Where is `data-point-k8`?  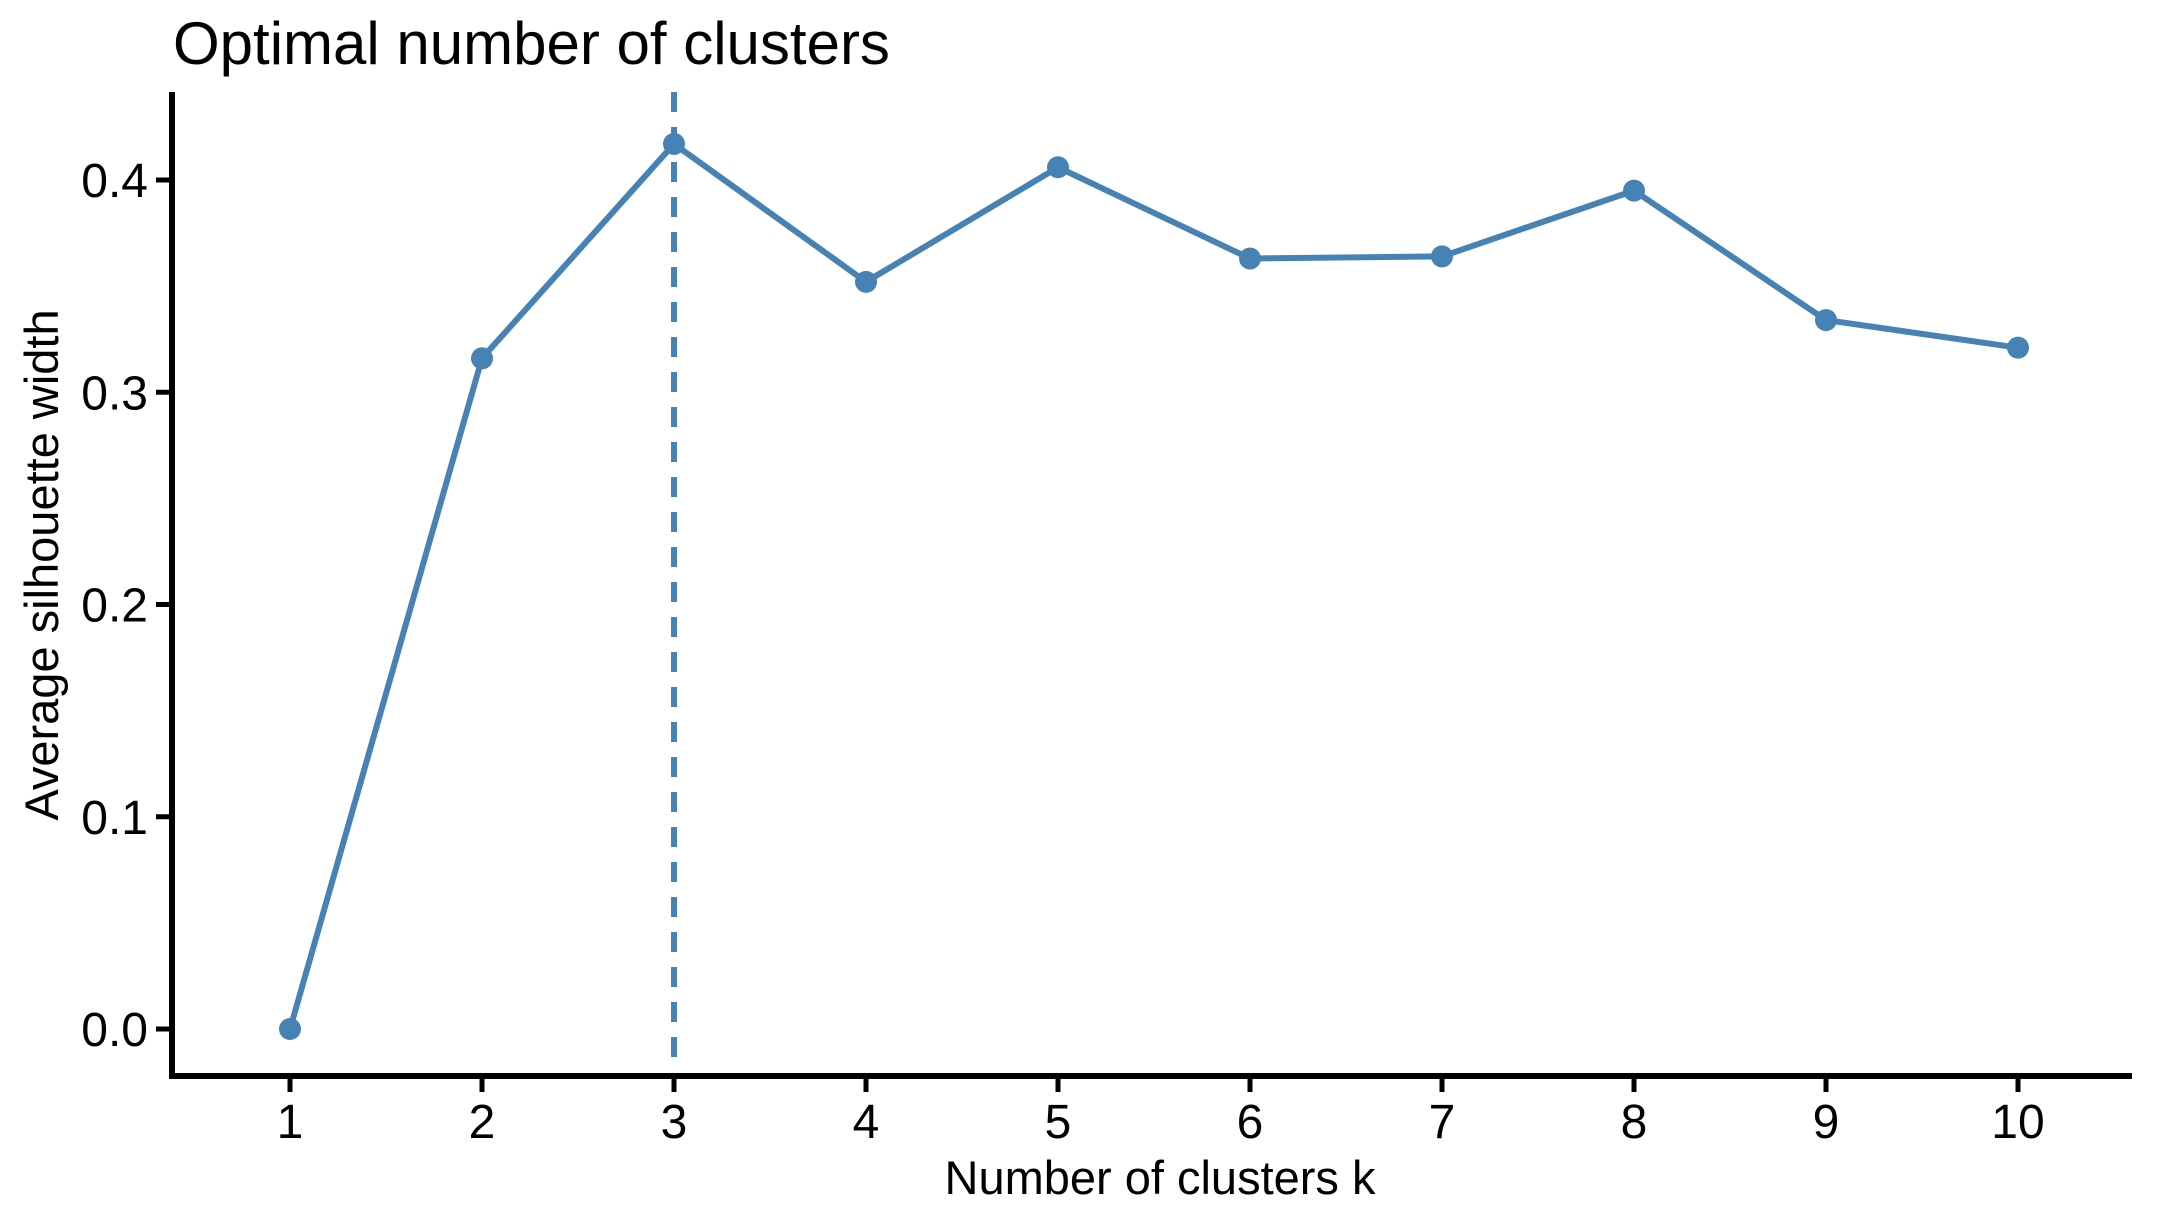 data-point-k8 is located at coordinates (1634, 190).